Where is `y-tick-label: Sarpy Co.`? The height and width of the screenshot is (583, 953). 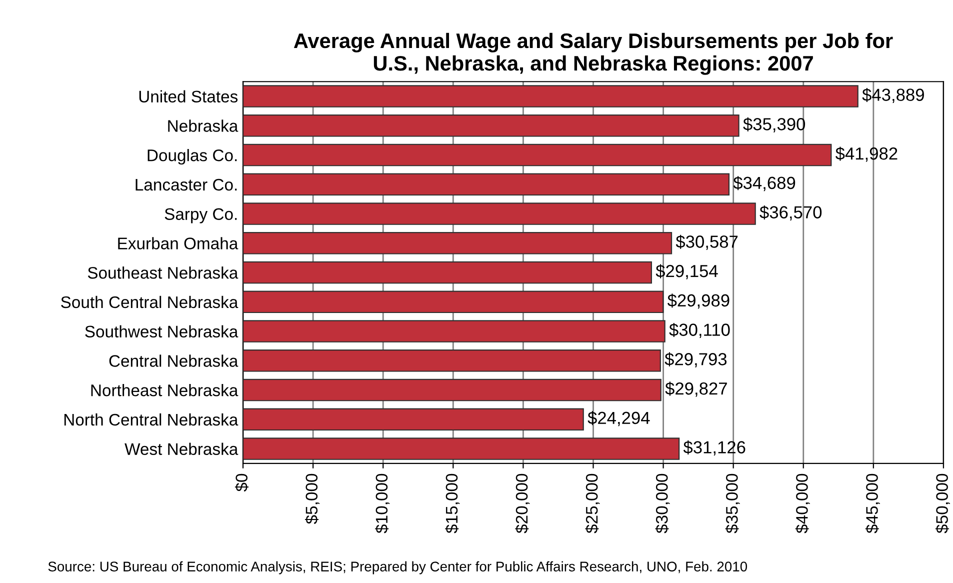 y-tick-label: Sarpy Co. is located at coordinates (200, 216).